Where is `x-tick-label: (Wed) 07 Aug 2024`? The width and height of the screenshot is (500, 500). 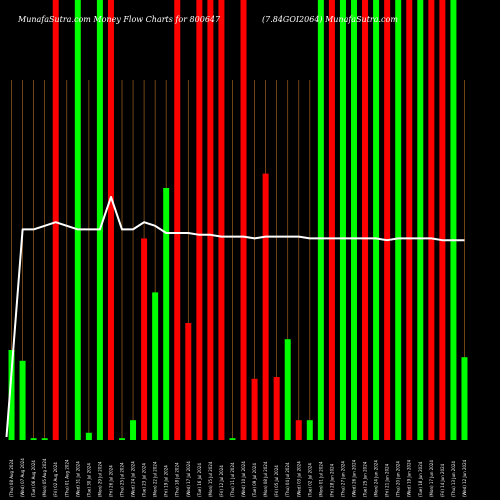
x-tick-label: (Wed) 07 Aug 2024 is located at coordinates (22, 477).